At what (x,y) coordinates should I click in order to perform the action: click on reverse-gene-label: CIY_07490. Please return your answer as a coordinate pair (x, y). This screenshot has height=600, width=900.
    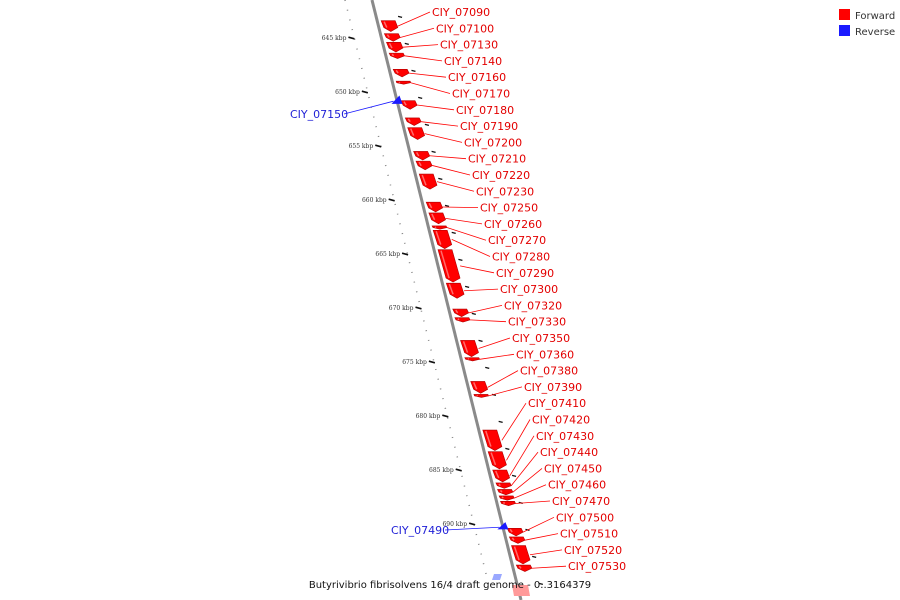
    Looking at the image, I should click on (420, 530).